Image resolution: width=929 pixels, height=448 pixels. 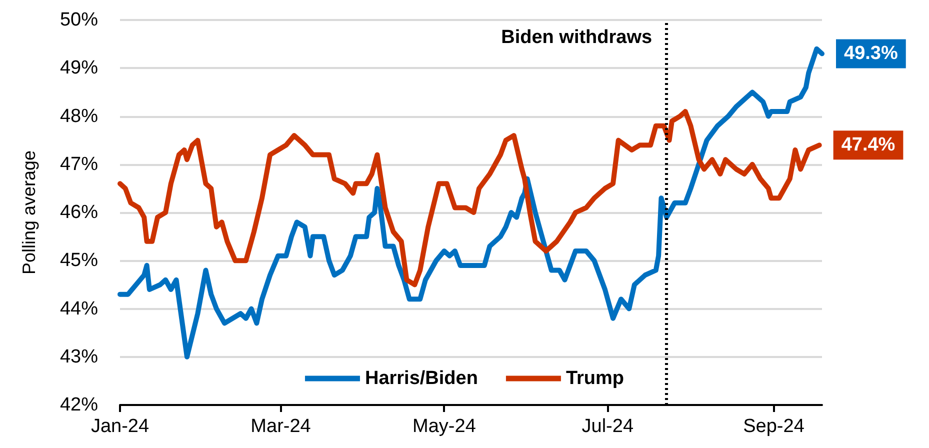 I want to click on legend-label: Trump, so click(x=595, y=378).